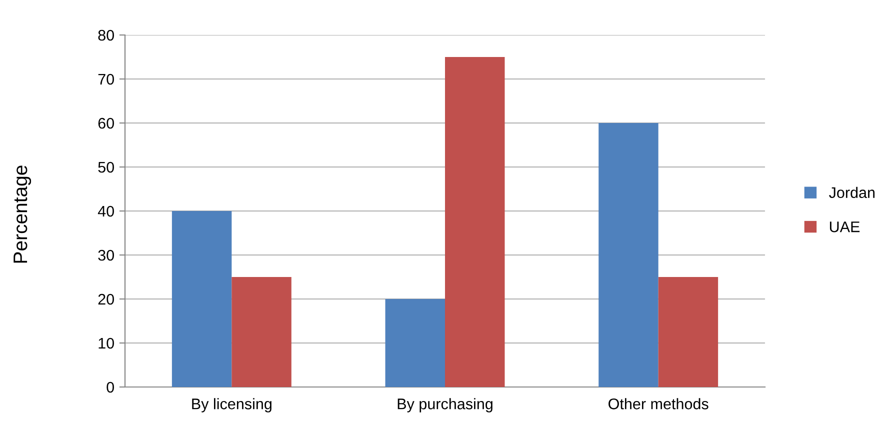 This screenshot has width=893, height=429. Describe the element at coordinates (232, 405) in the screenshot. I see `x-tick-label: By licensing` at that location.